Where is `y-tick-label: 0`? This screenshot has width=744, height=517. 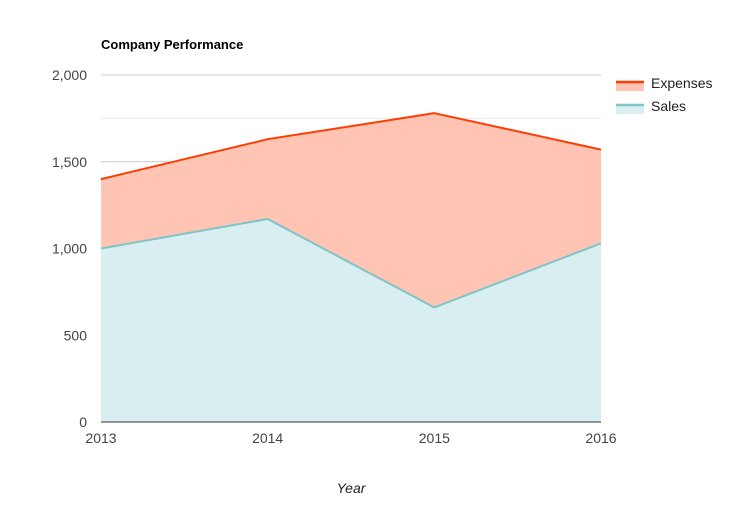 y-tick-label: 0 is located at coordinates (83, 422).